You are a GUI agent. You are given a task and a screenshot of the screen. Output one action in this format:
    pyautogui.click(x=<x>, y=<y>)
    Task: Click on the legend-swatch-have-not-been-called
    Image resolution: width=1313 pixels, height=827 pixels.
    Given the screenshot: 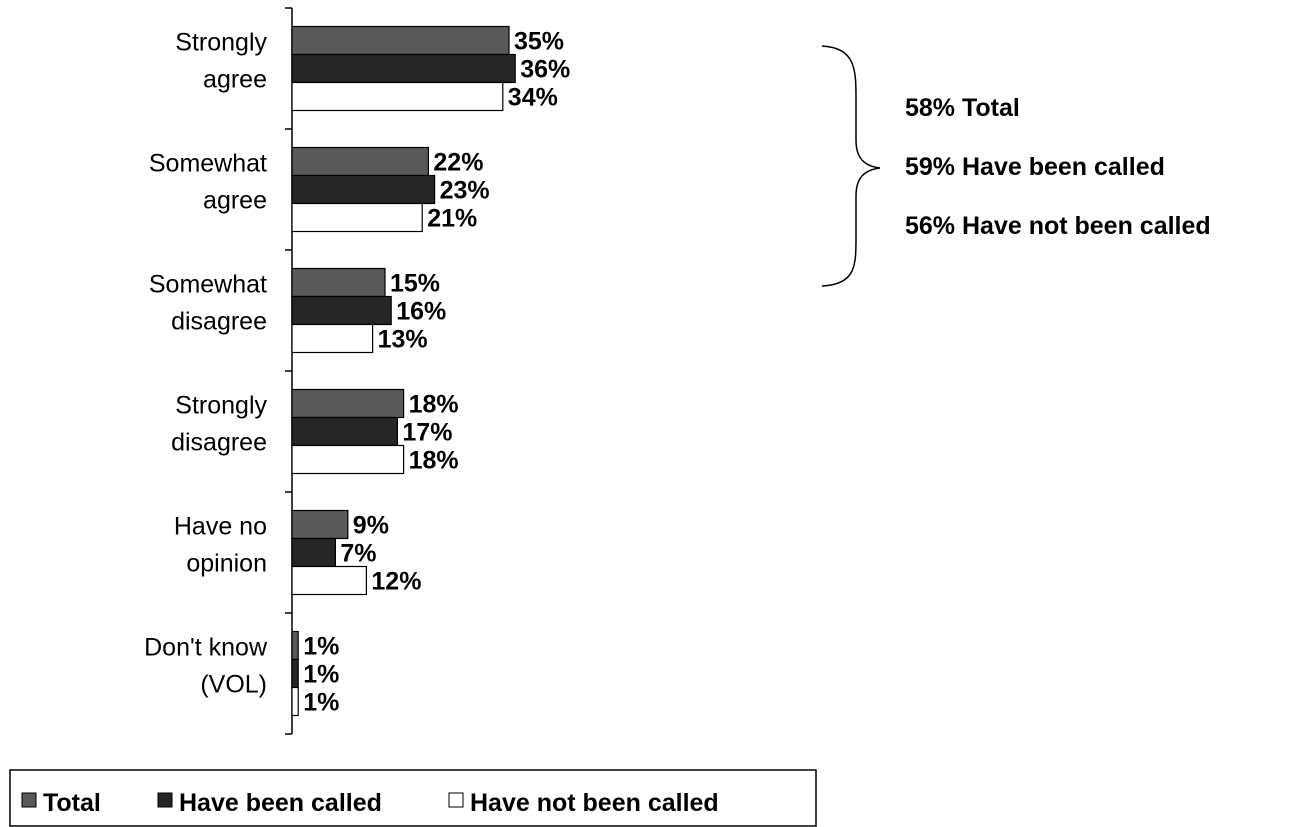 What is the action you would take?
    pyautogui.click(x=456, y=800)
    